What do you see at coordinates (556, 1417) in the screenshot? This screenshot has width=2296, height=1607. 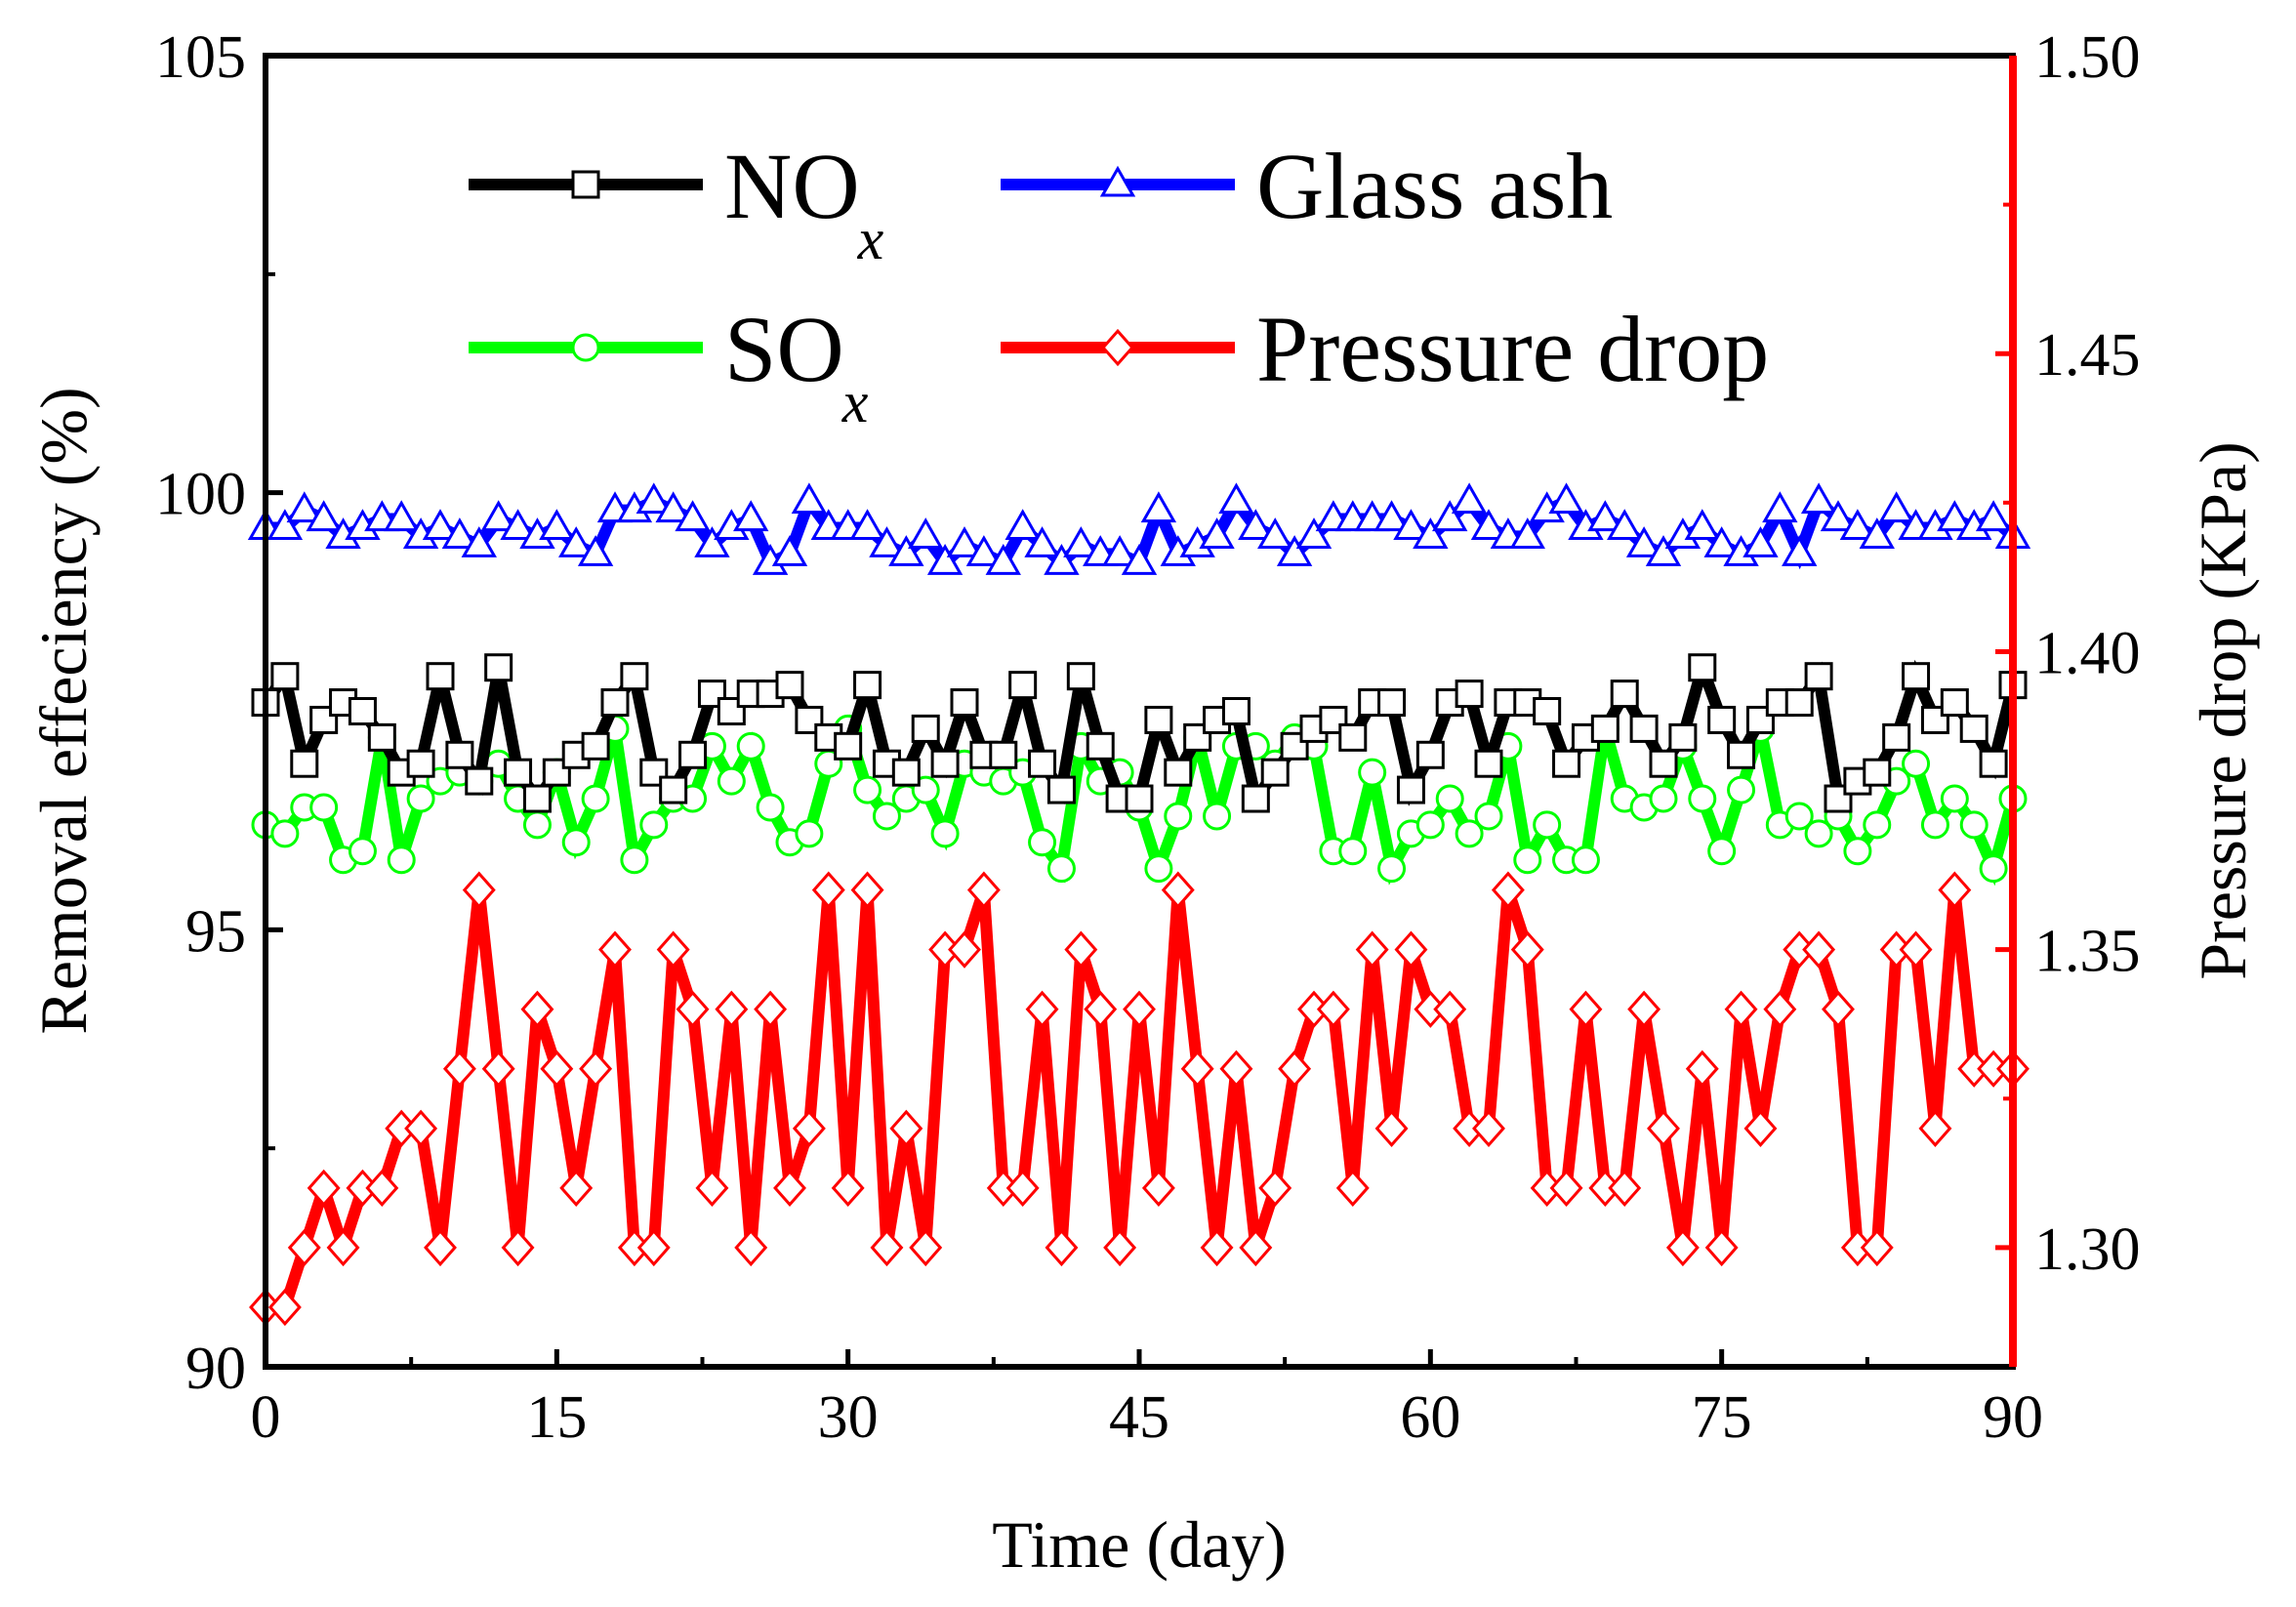 I see `x-tick-label: 15` at bounding box center [556, 1417].